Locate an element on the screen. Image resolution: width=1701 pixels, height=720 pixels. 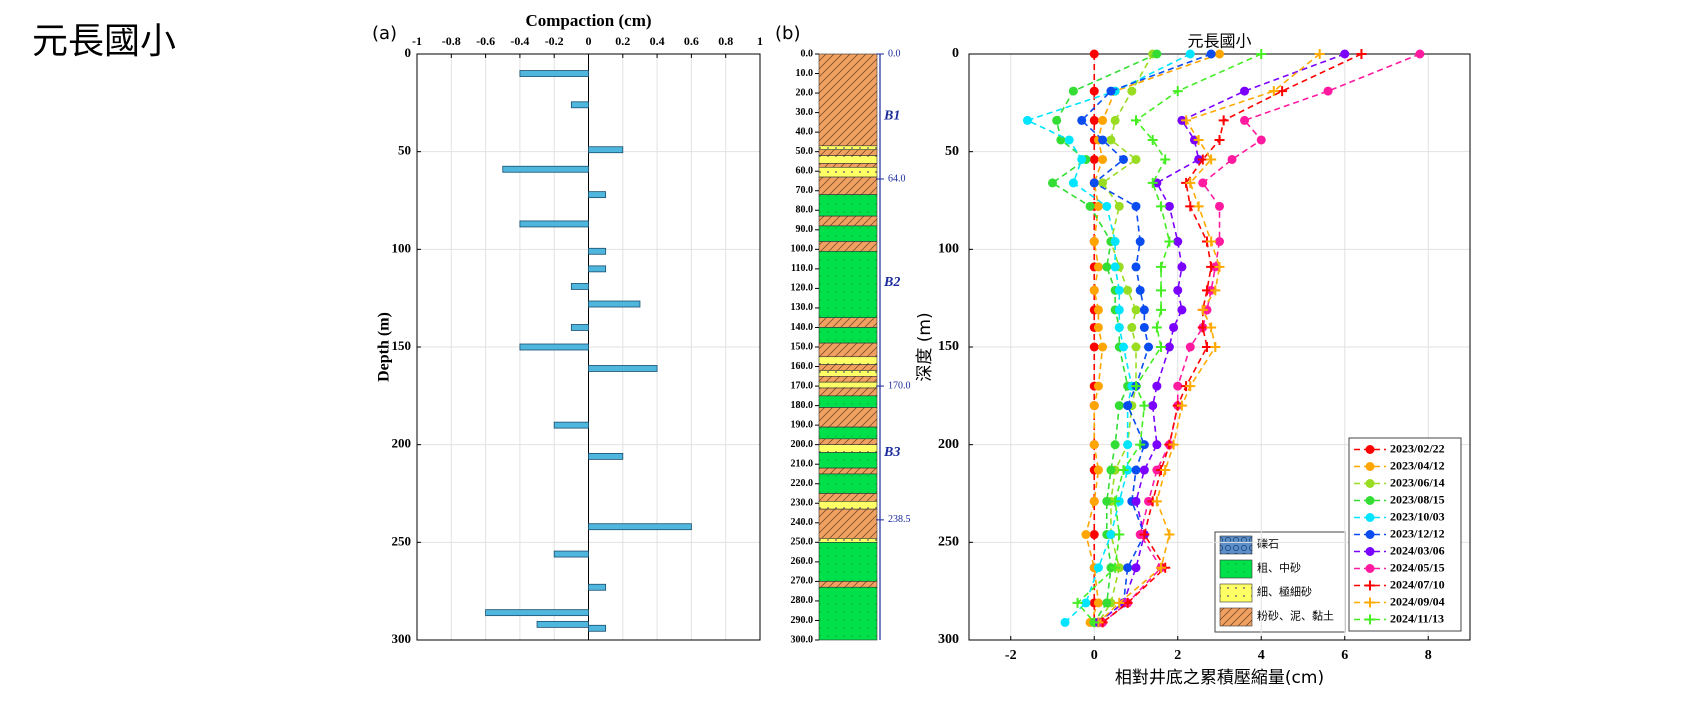
y-tick-label: 30.0 is located at coordinates (805, 112).